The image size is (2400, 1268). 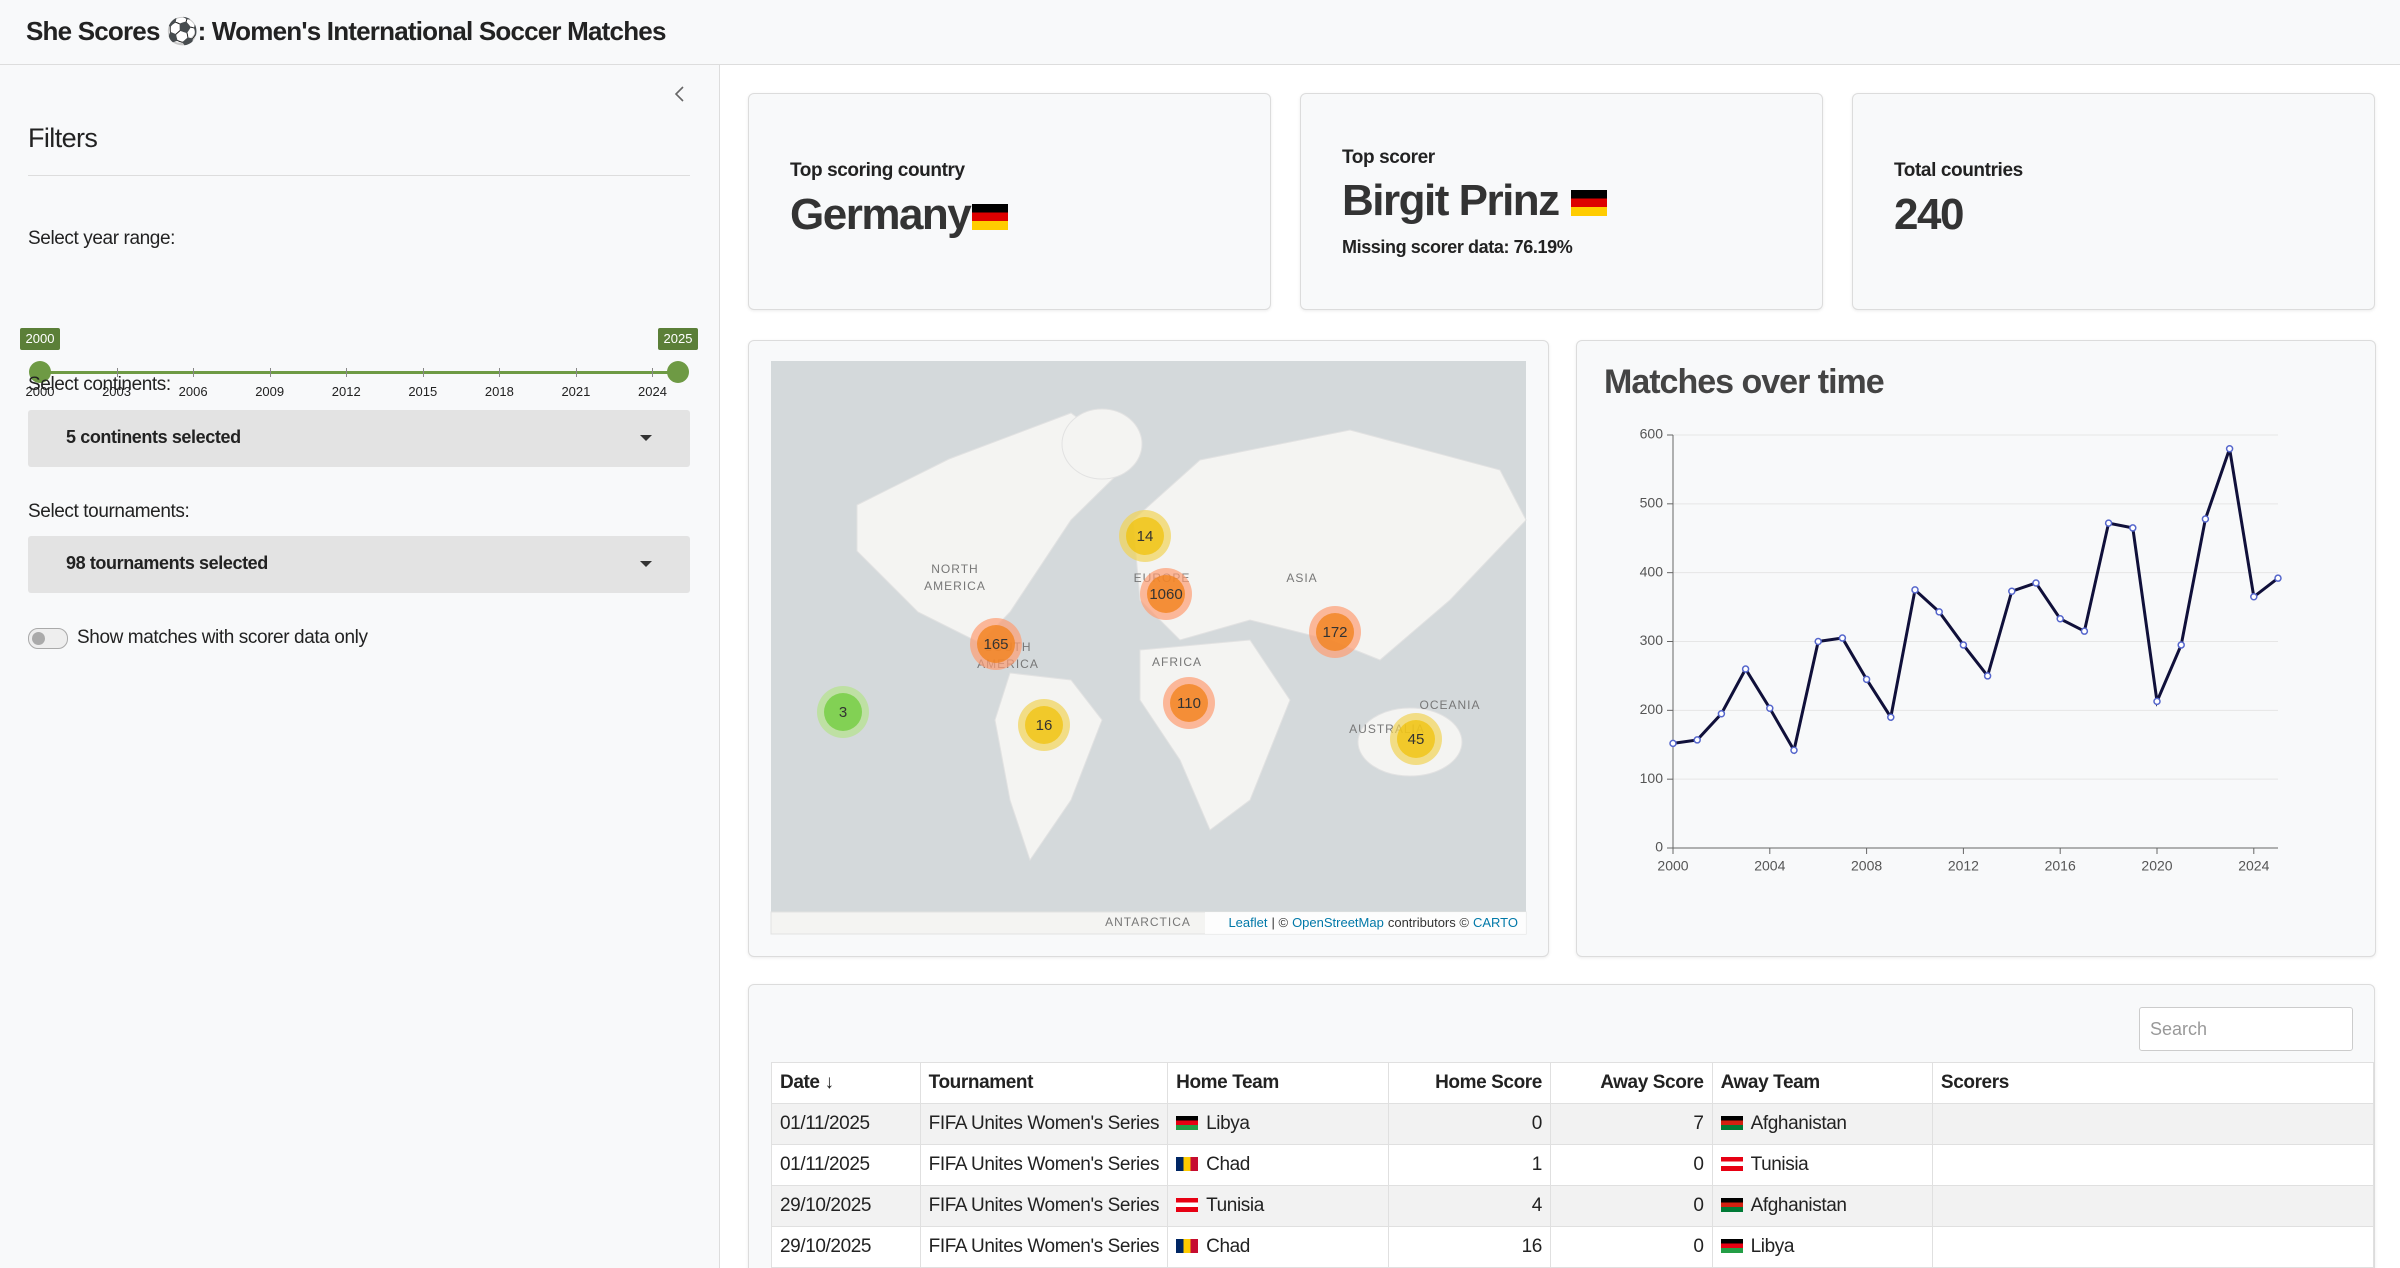 I want to click on y-tick-label: 0, so click(x=1659, y=847).